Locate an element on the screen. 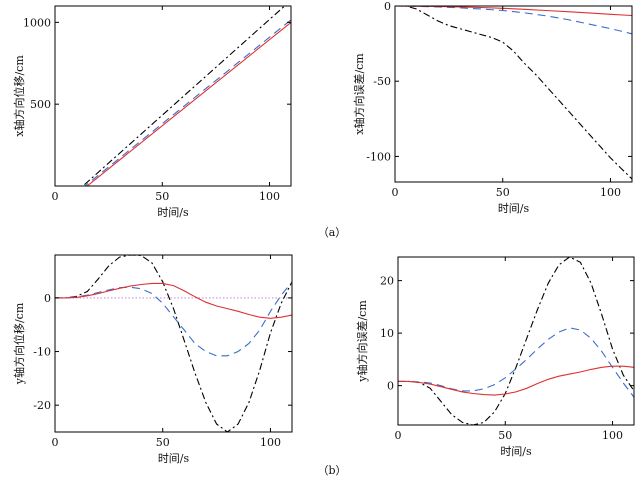 This screenshot has width=640, height=481. y-tick-label: 20 is located at coordinates (387, 281).